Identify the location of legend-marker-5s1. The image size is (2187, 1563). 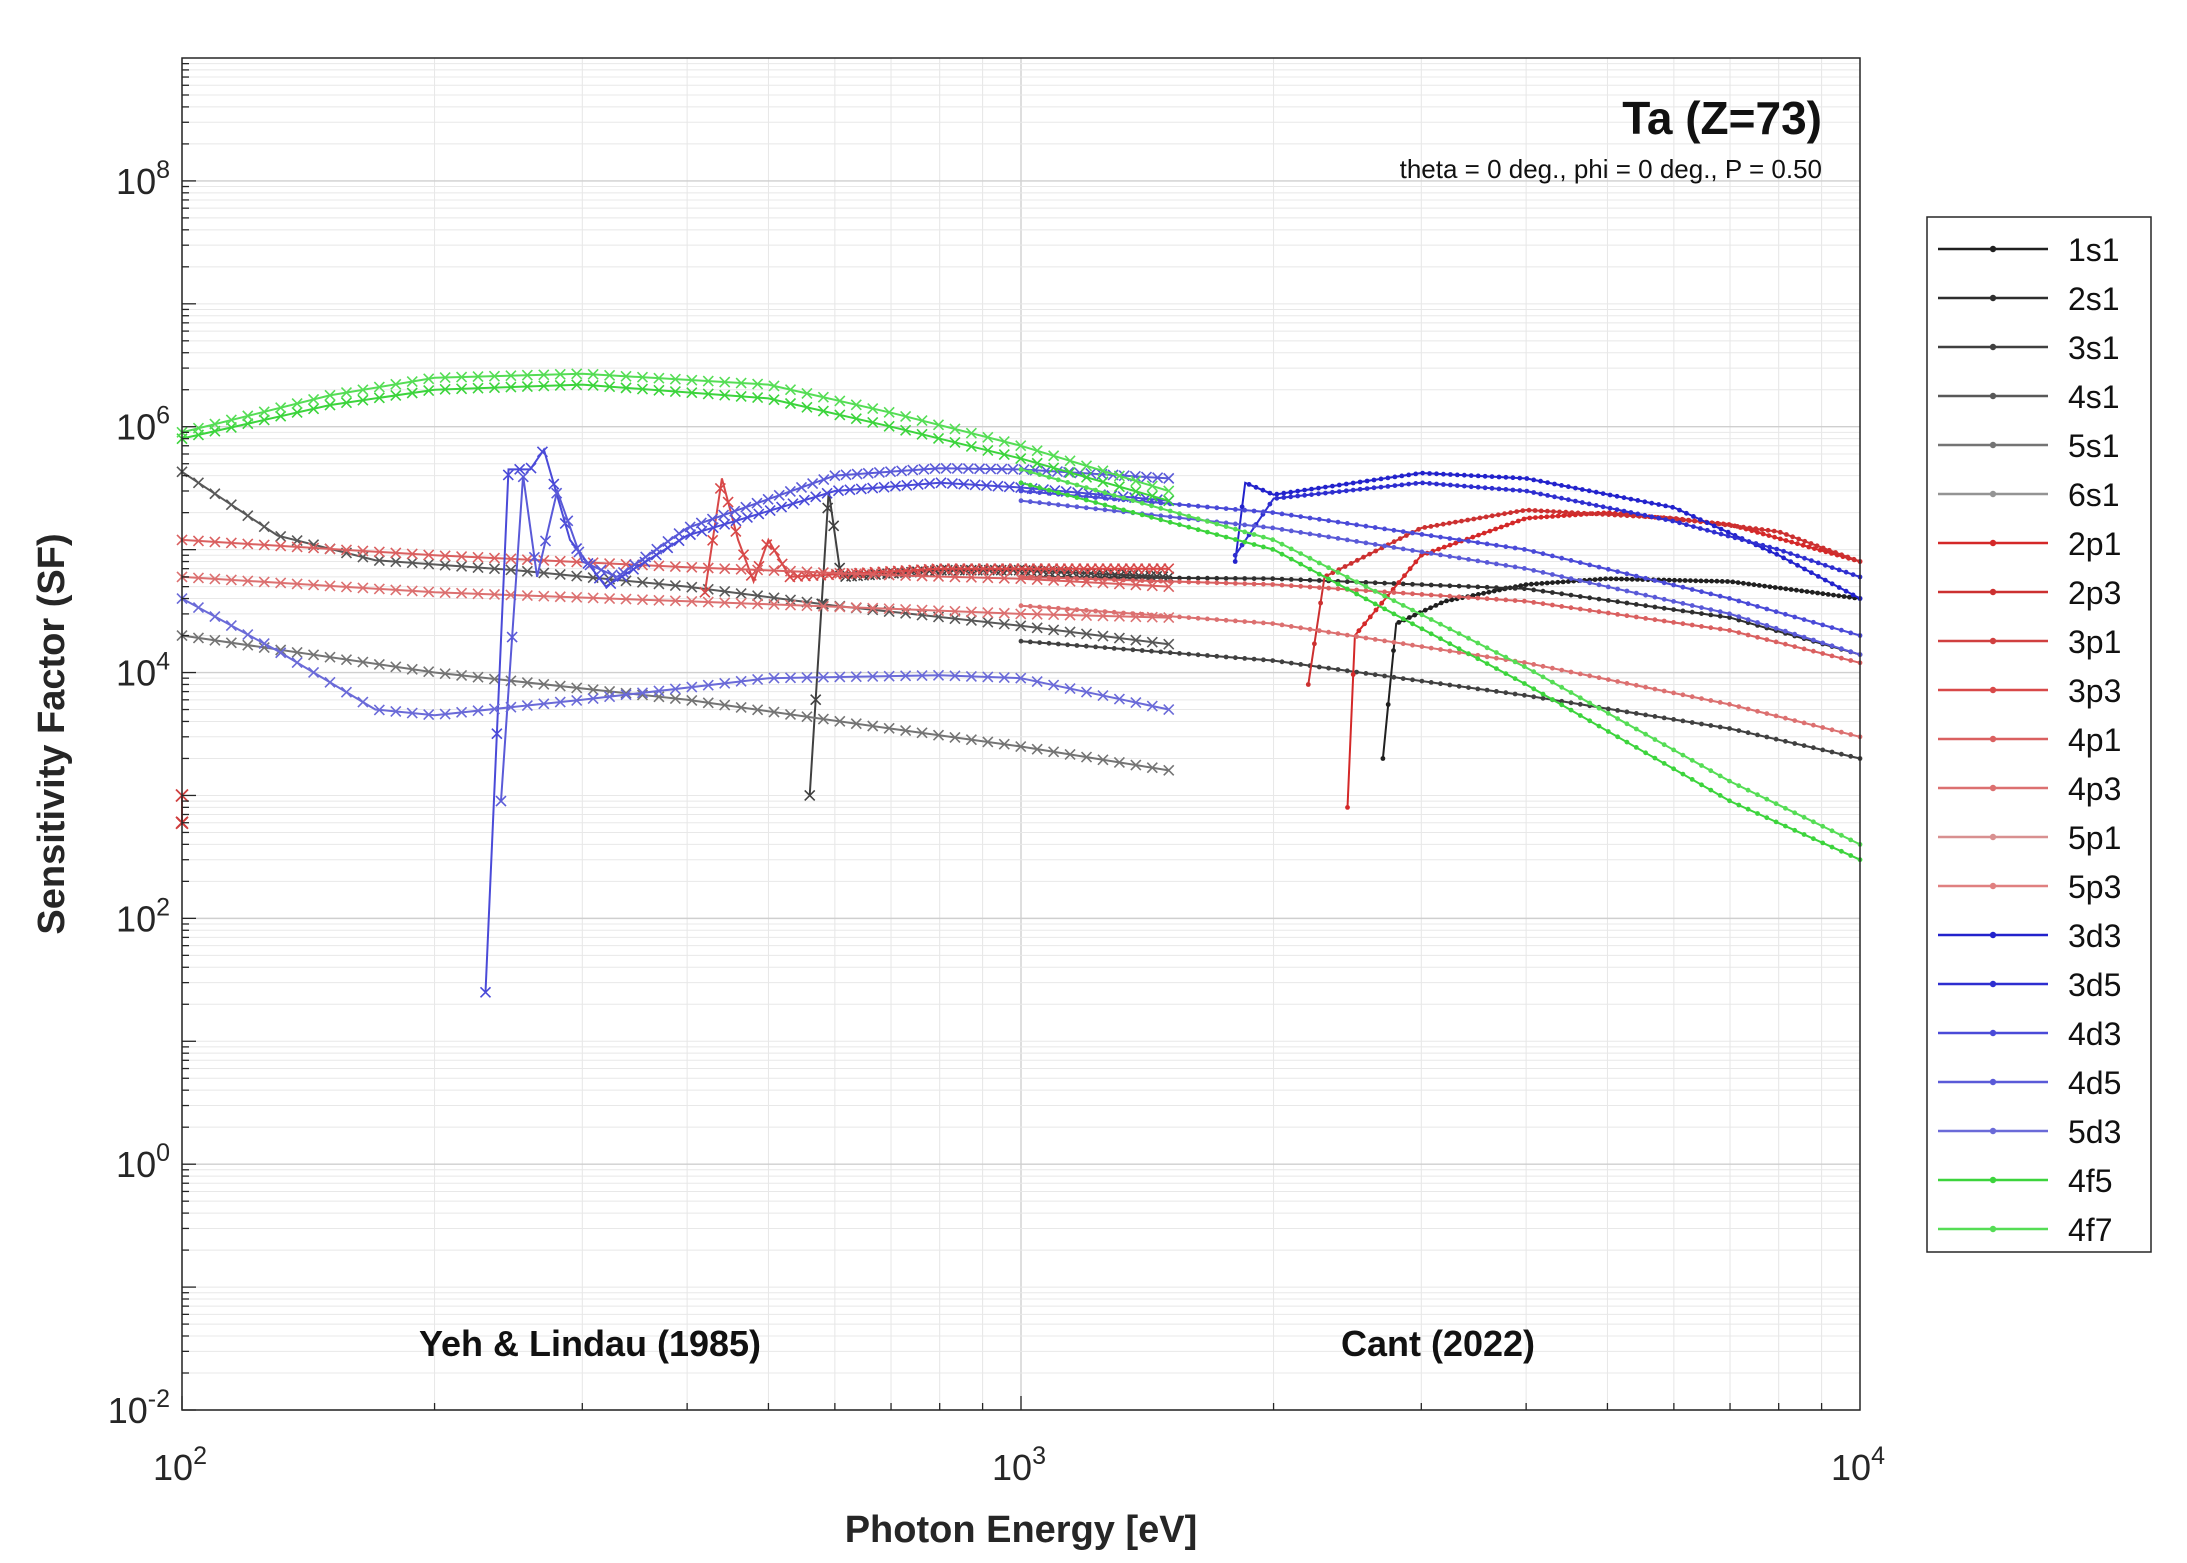
(1993, 445).